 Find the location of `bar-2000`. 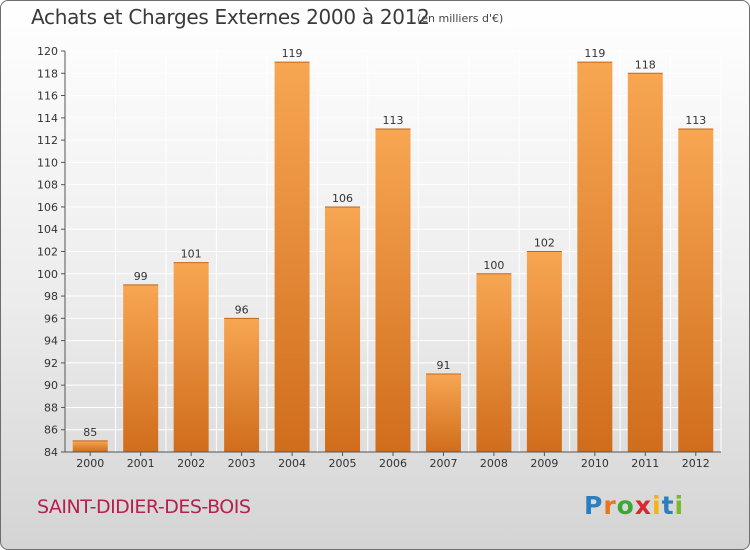

bar-2000 is located at coordinates (90, 446).